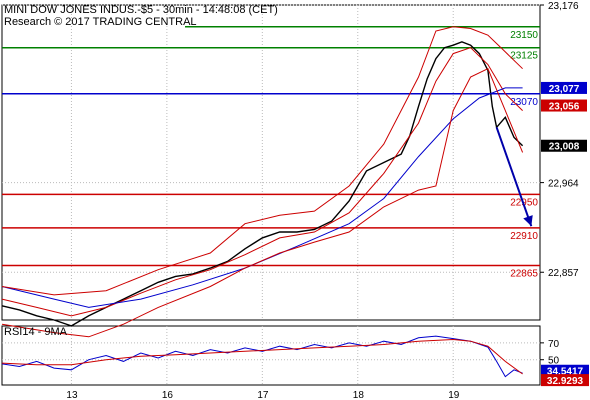 The height and width of the screenshot is (400, 590). I want to click on last-price-badge-box, so click(564, 145).